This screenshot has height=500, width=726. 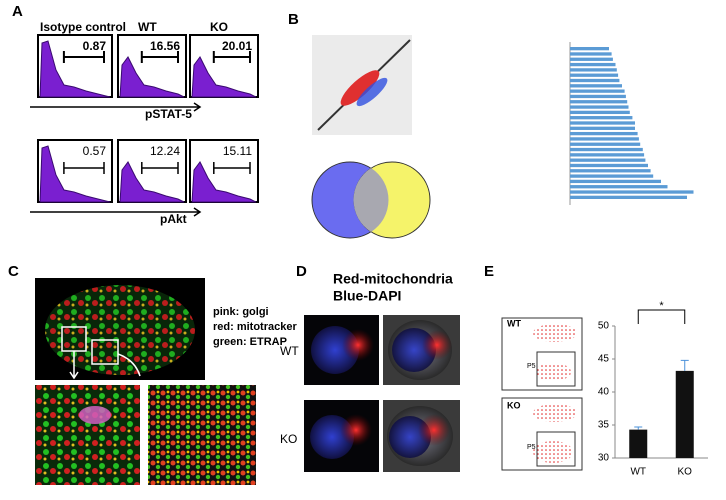 What do you see at coordinates (165, 46) in the screenshot?
I see `gate-value: 16.56` at bounding box center [165, 46].